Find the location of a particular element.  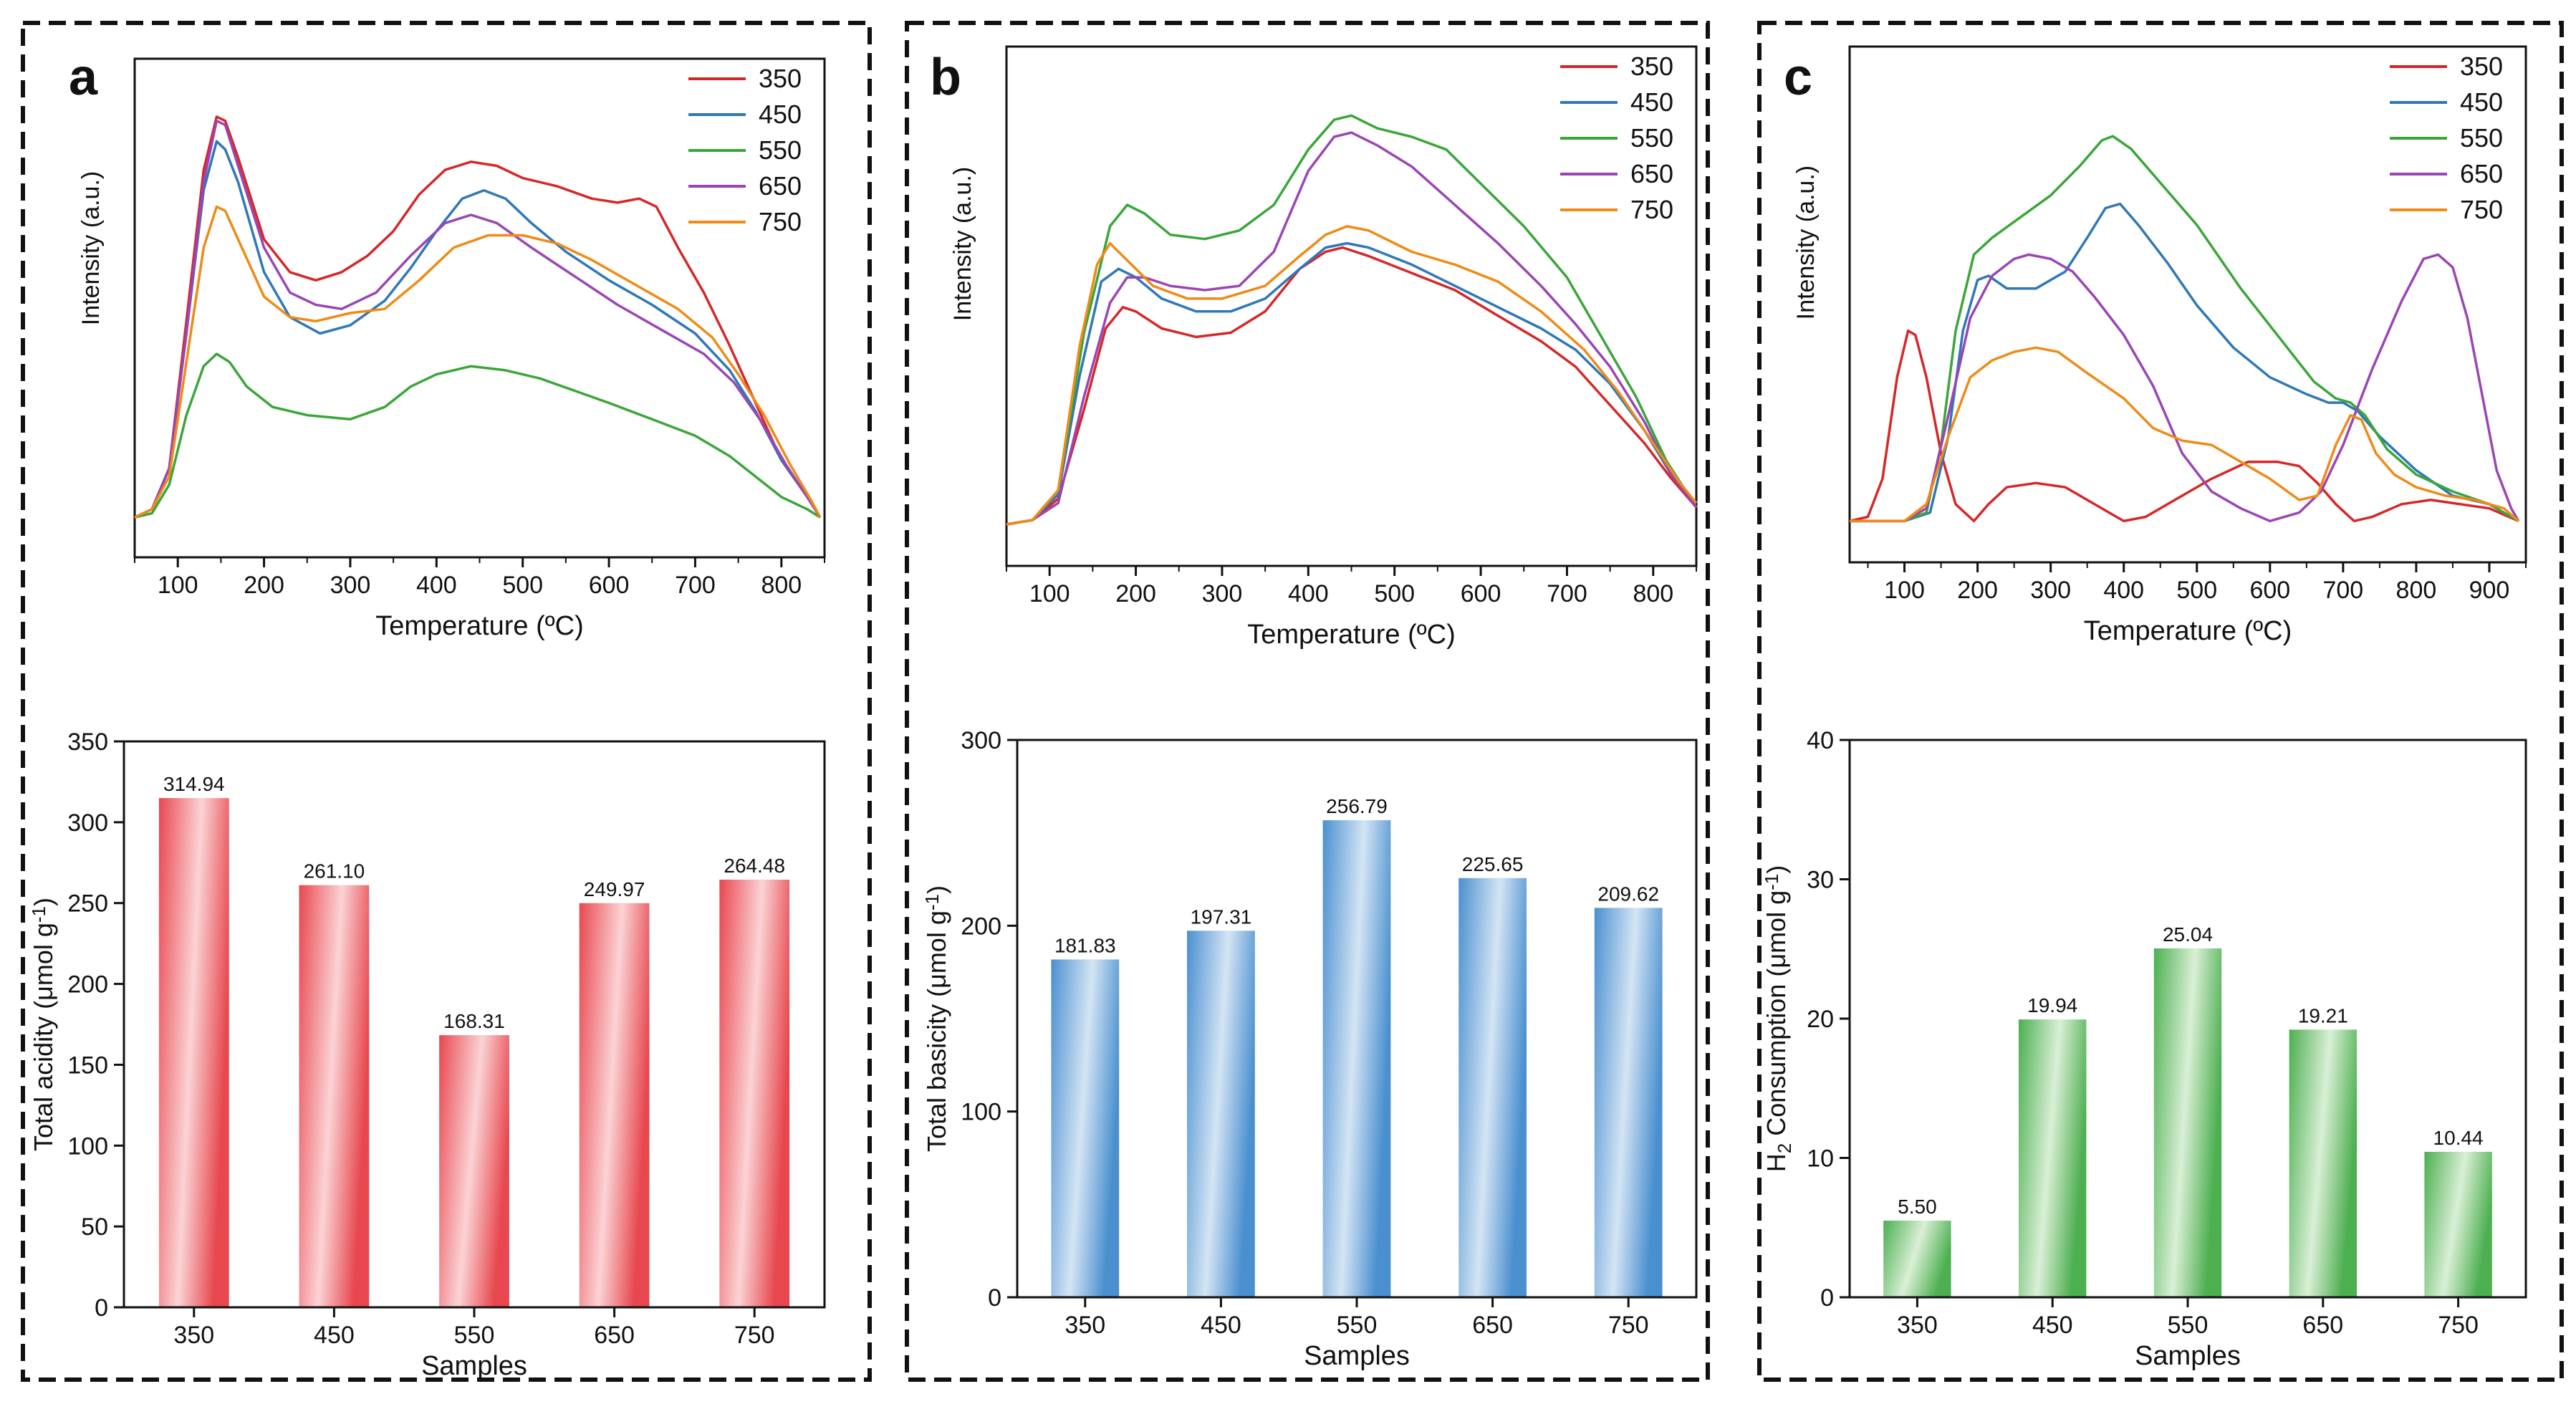

bar-value-label: 261.10 is located at coordinates (334, 872).